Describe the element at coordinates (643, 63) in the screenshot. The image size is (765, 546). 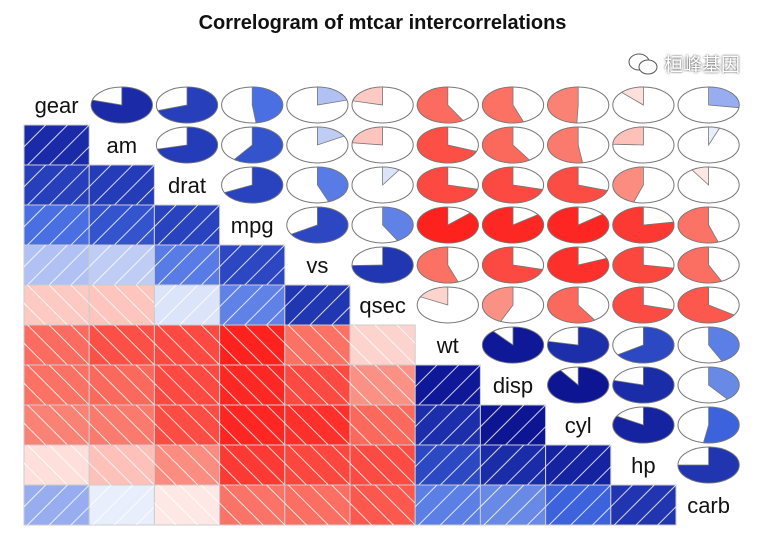
I see `wechat-icon` at that location.